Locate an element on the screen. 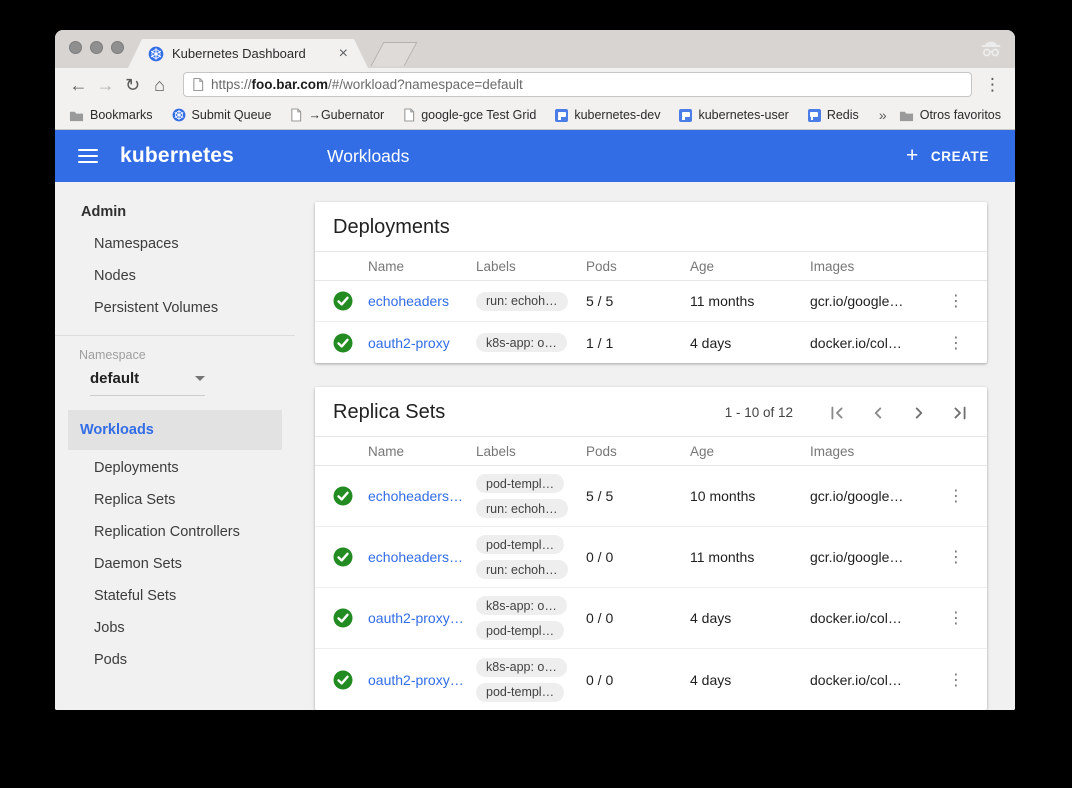 The height and width of the screenshot is (788, 1072). create-button: + CREATE is located at coordinates (947, 156).